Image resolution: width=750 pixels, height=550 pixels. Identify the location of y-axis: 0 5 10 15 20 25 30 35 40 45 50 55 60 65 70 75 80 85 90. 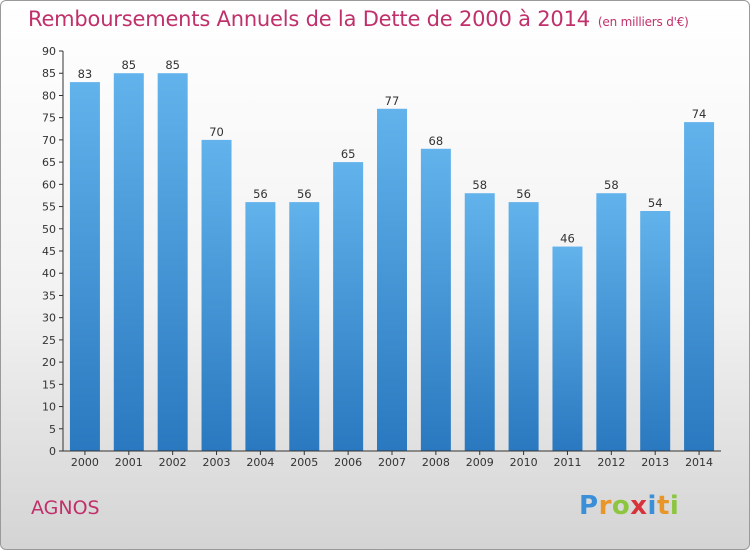
(53, 251).